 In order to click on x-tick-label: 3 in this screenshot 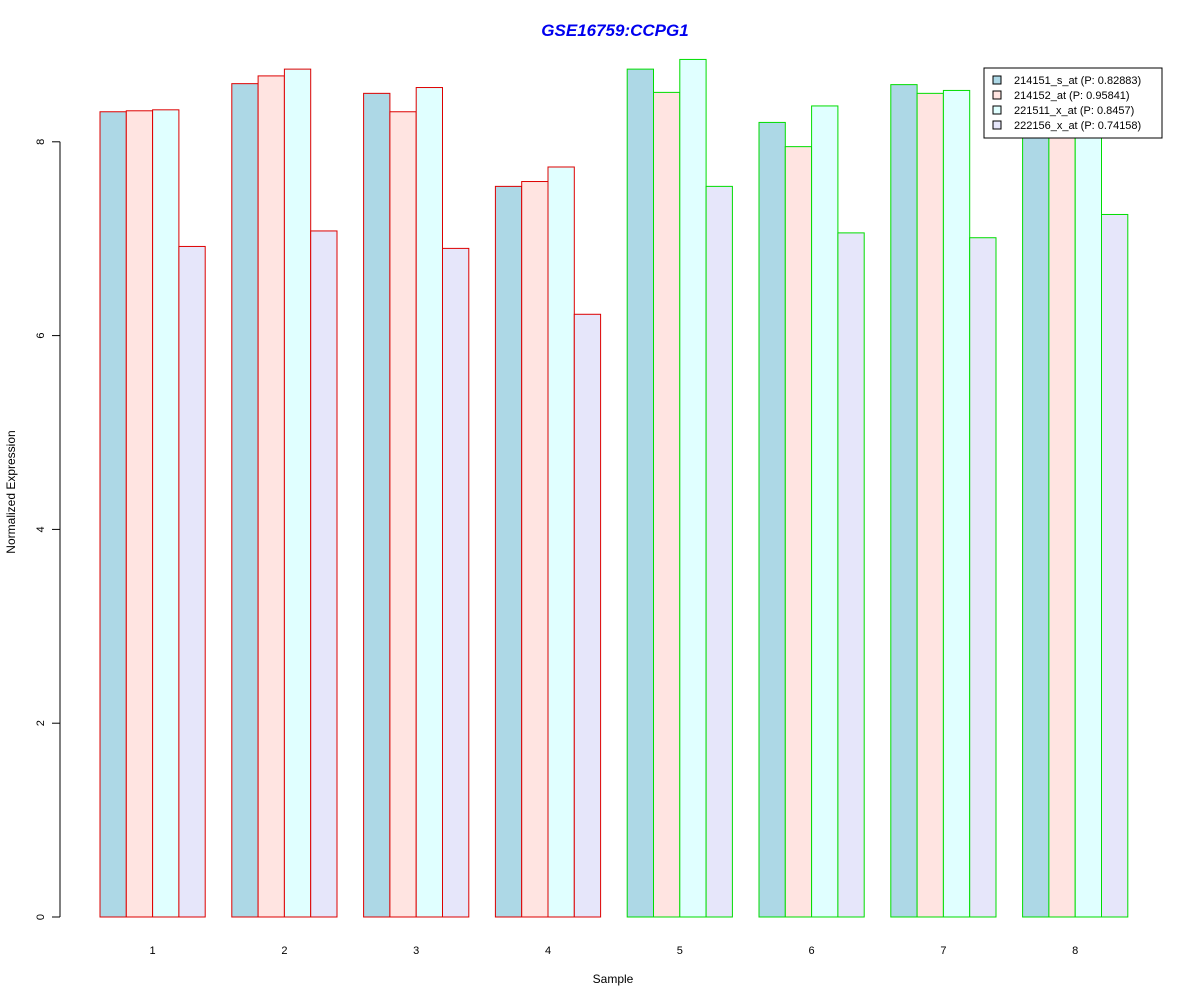, I will do `click(416, 951)`.